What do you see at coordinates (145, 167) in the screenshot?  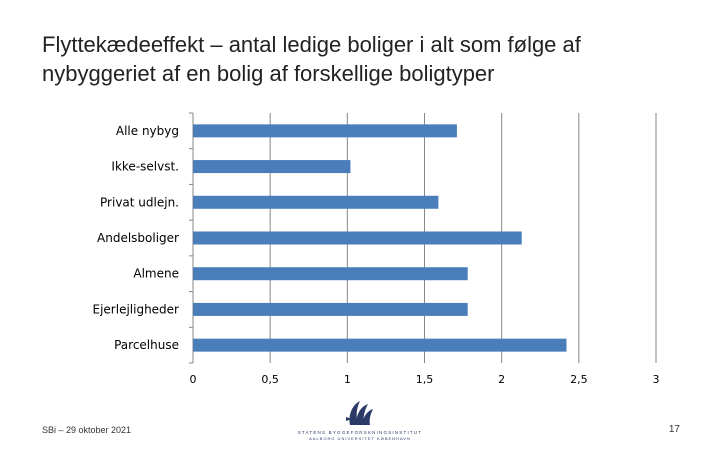 I see `category-label: Ikke-selvst.` at bounding box center [145, 167].